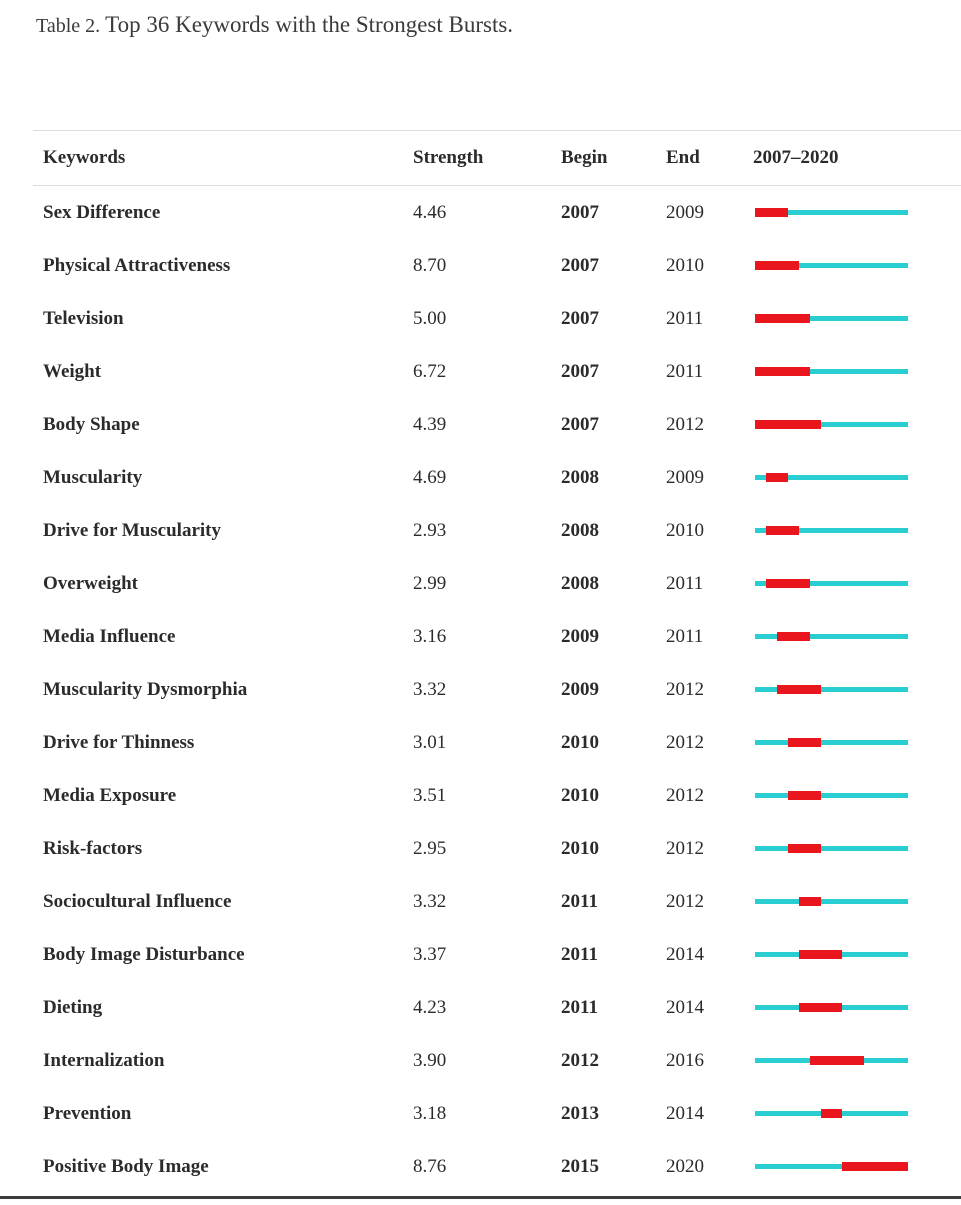 The image size is (961, 1205). Describe the element at coordinates (132, 530) in the screenshot. I see `keyword-cell: Drive for Muscularity` at that location.